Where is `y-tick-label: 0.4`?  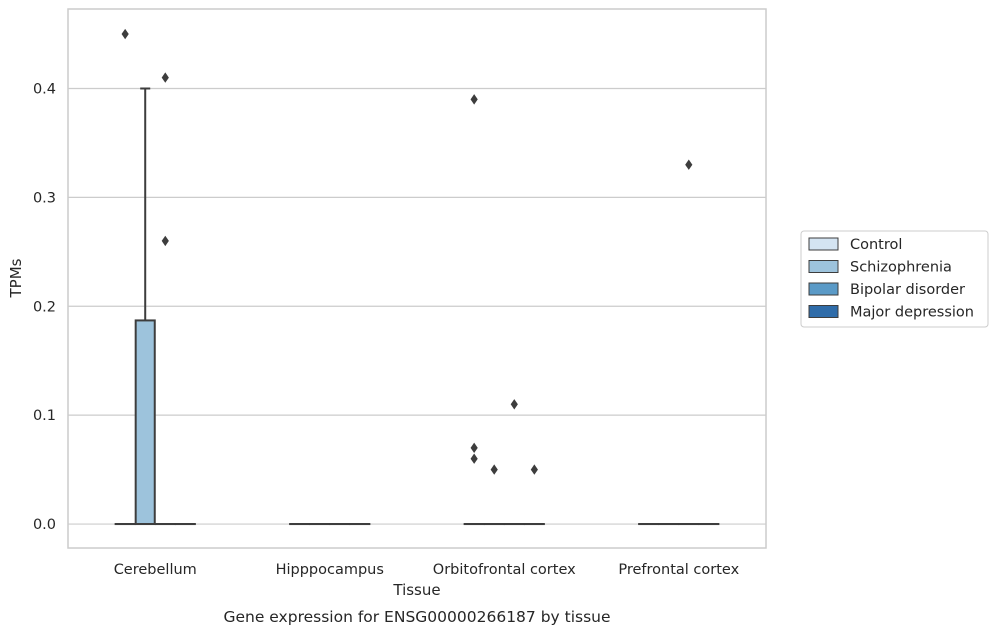 y-tick-label: 0.4 is located at coordinates (44, 89).